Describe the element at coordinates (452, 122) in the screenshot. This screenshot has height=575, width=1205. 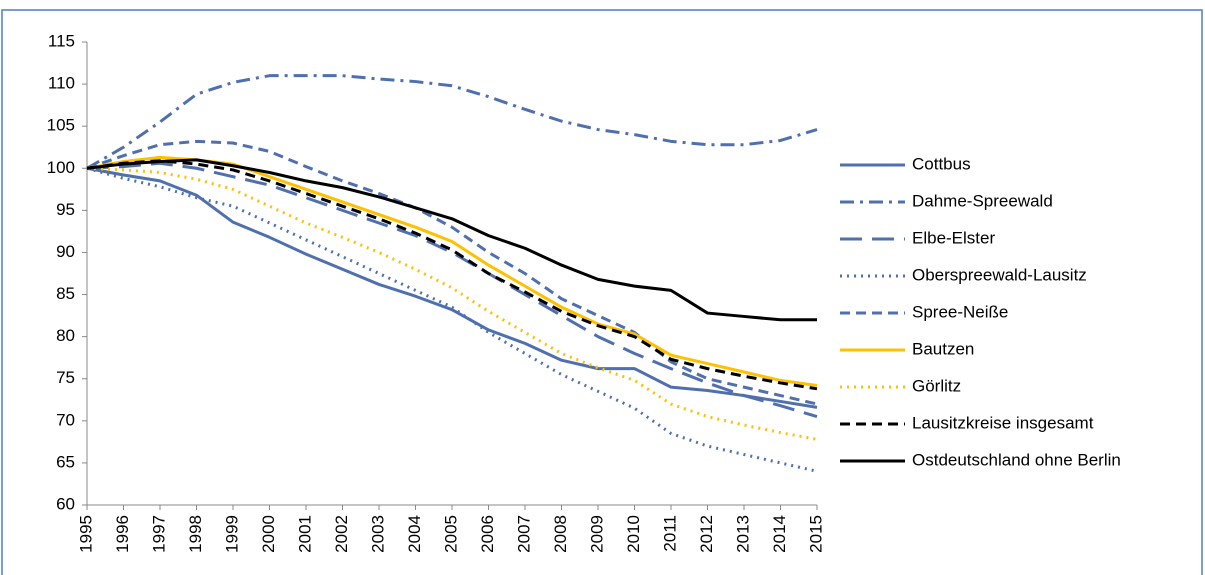
I see `series-line` at that location.